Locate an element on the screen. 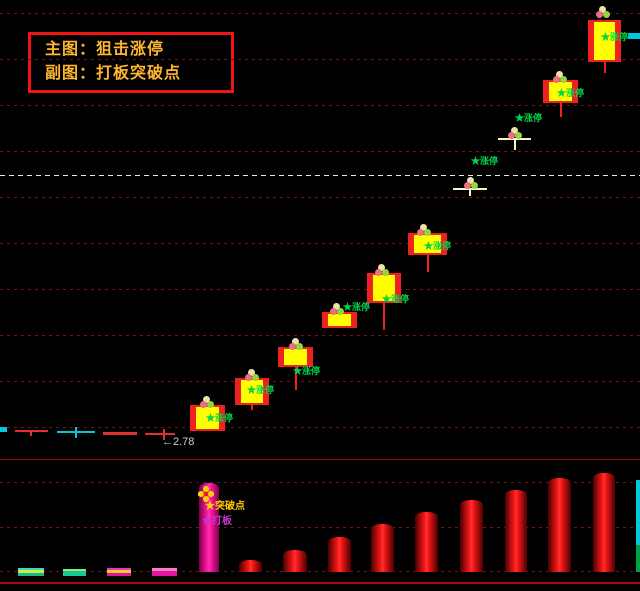  panel-separator-line is located at coordinates (320, 459).